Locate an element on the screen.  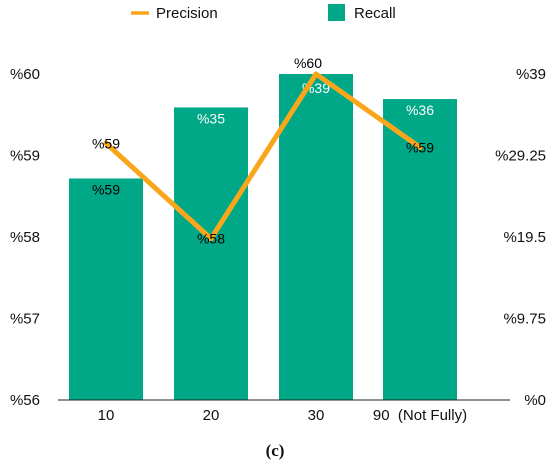
left-tick-label: %59 is located at coordinates (25, 156).